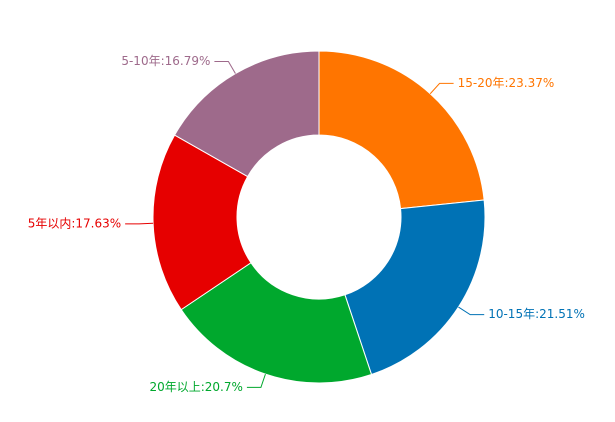 The height and width of the screenshot is (422, 615). What do you see at coordinates (195, 387) in the screenshot?
I see `slice-label-20-years-plus: 20年以上:20.7%` at bounding box center [195, 387].